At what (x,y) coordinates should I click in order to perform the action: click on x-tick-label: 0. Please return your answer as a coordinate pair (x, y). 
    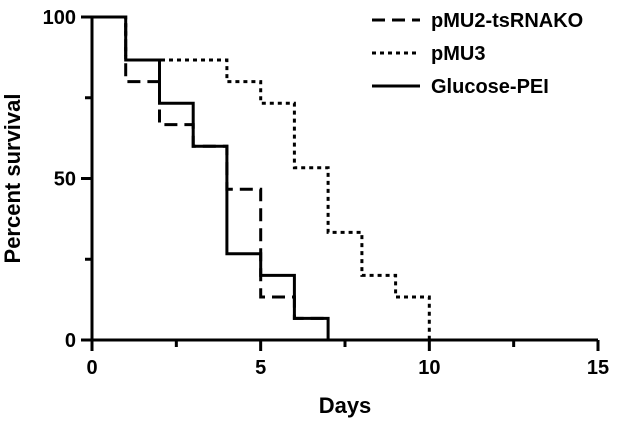
    Looking at the image, I should click on (91, 368).